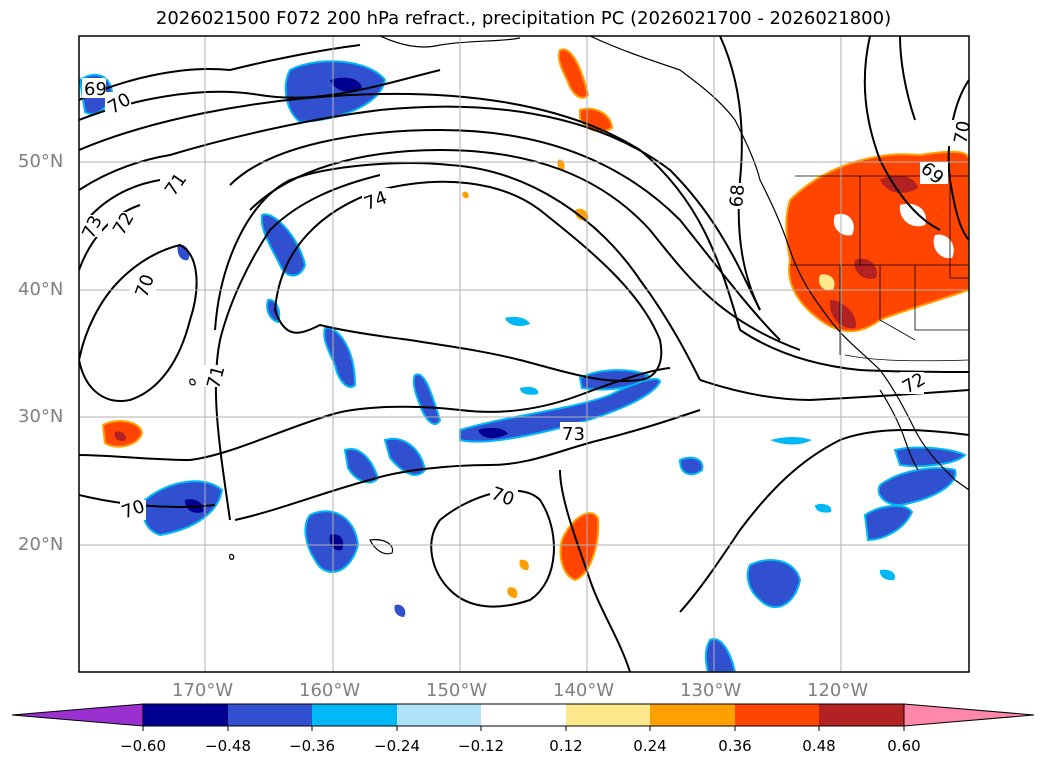 The width and height of the screenshot is (1047, 765). What do you see at coordinates (143, 746) in the screenshot?
I see `colorbar-tick-label: −0.60` at bounding box center [143, 746].